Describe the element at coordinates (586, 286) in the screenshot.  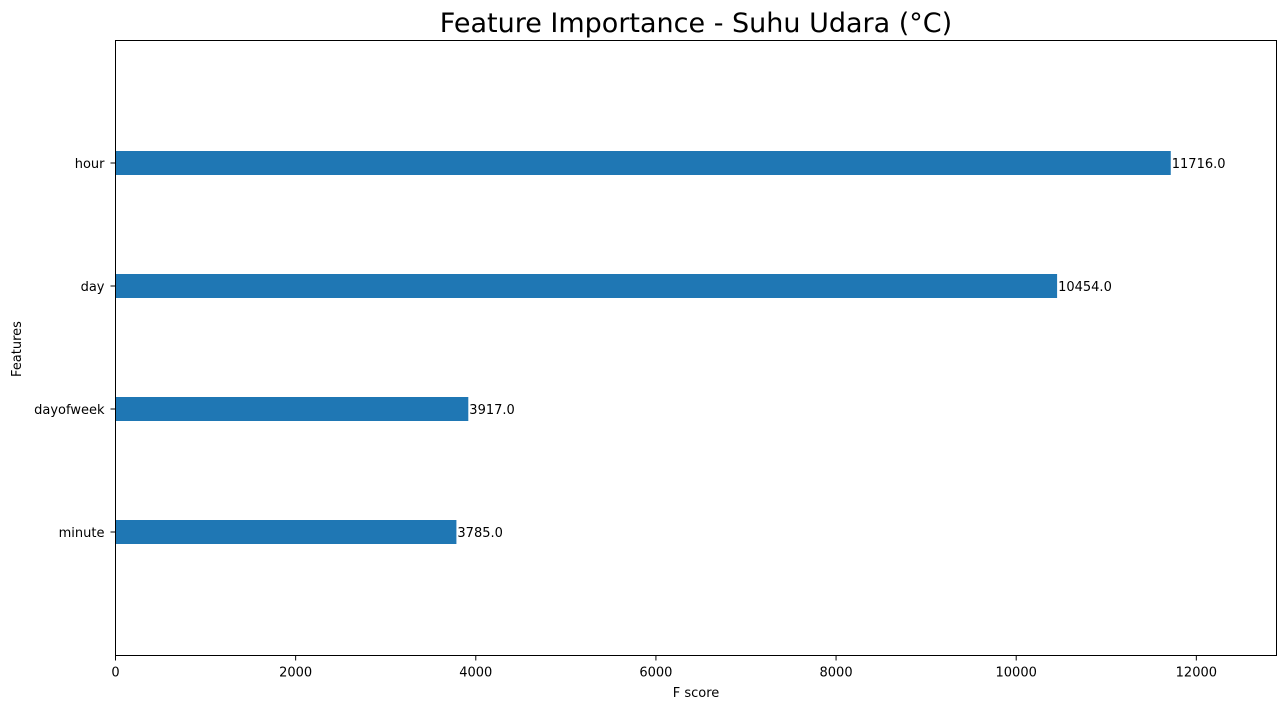
I see `bar-day` at that location.